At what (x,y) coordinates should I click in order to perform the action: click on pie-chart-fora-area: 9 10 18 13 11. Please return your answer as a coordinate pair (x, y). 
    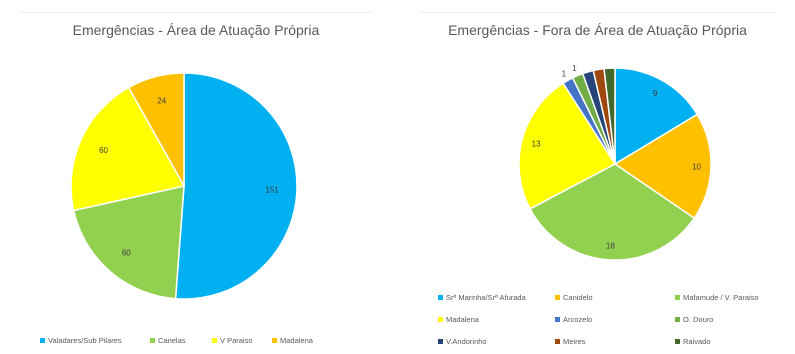
    Looking at the image, I should click on (615, 162).